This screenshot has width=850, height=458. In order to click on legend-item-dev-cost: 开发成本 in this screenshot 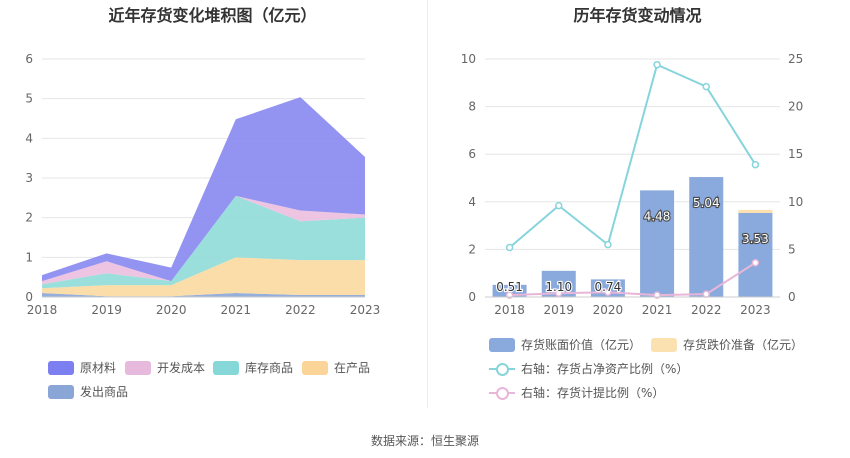, I will do `click(165, 367)`.